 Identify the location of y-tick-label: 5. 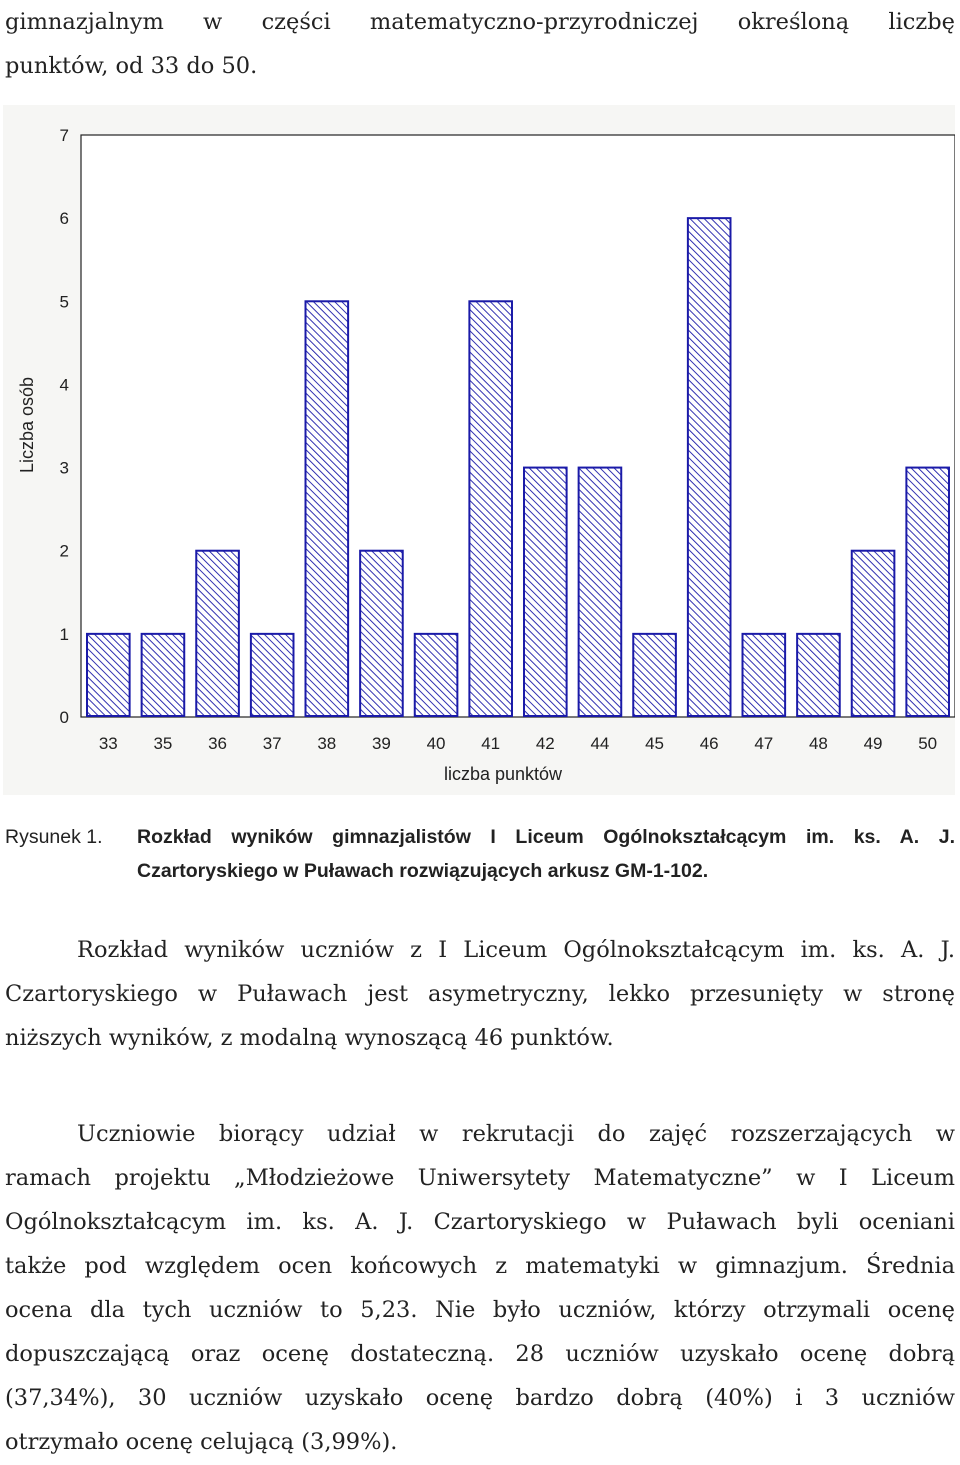
(64, 301).